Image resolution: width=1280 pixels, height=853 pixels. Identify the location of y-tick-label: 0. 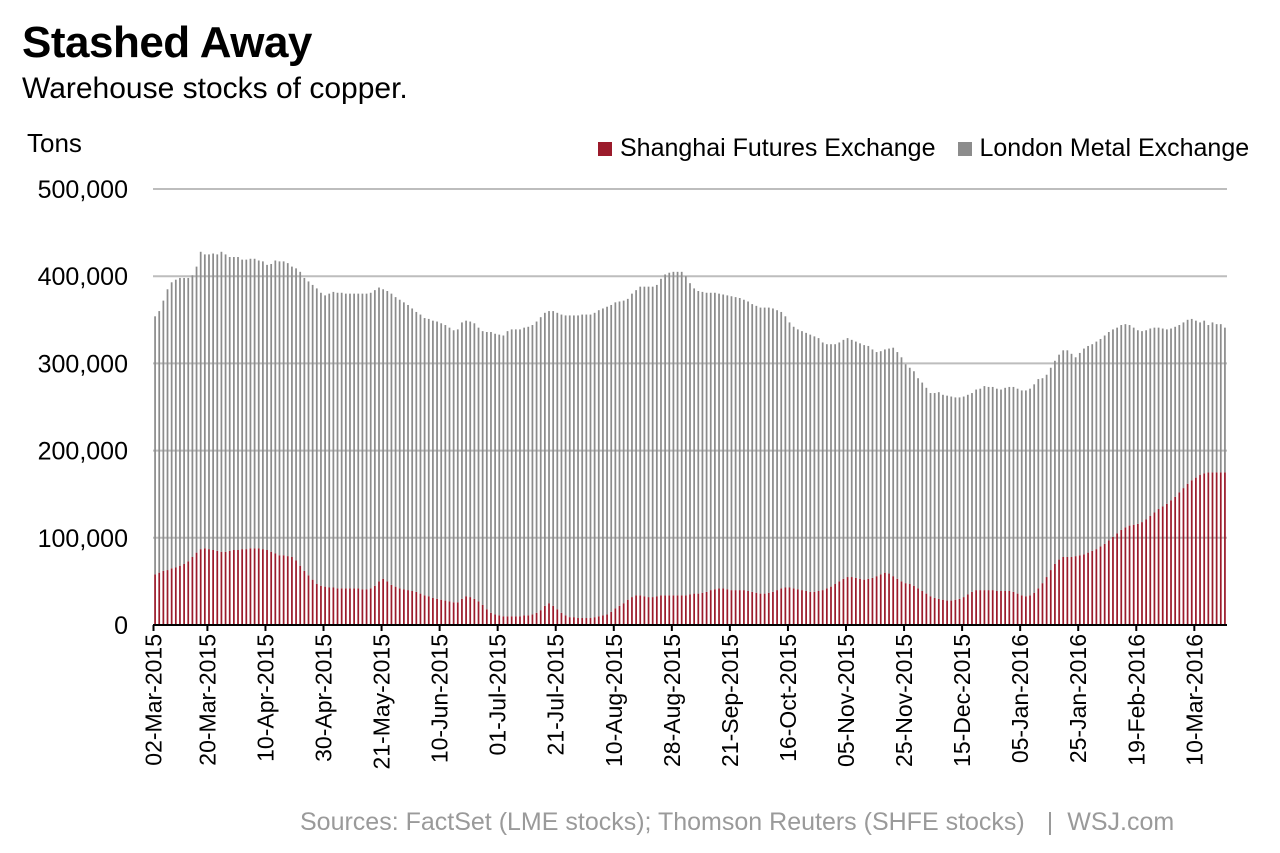
(121, 626).